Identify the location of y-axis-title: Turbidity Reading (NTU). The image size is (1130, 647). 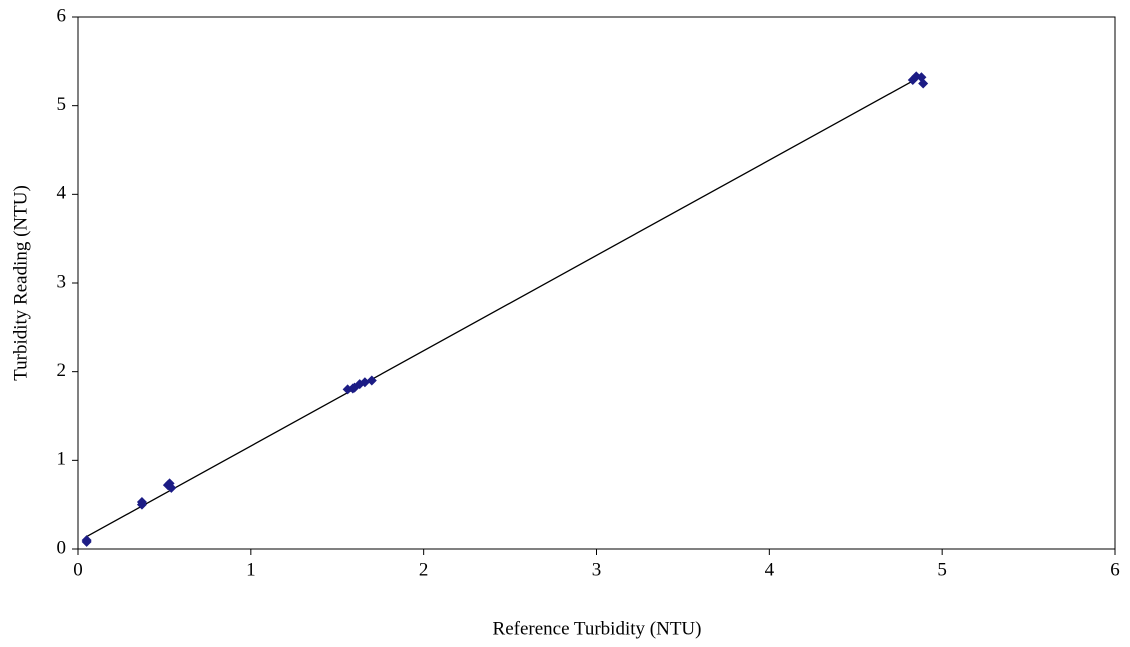
(20, 283).